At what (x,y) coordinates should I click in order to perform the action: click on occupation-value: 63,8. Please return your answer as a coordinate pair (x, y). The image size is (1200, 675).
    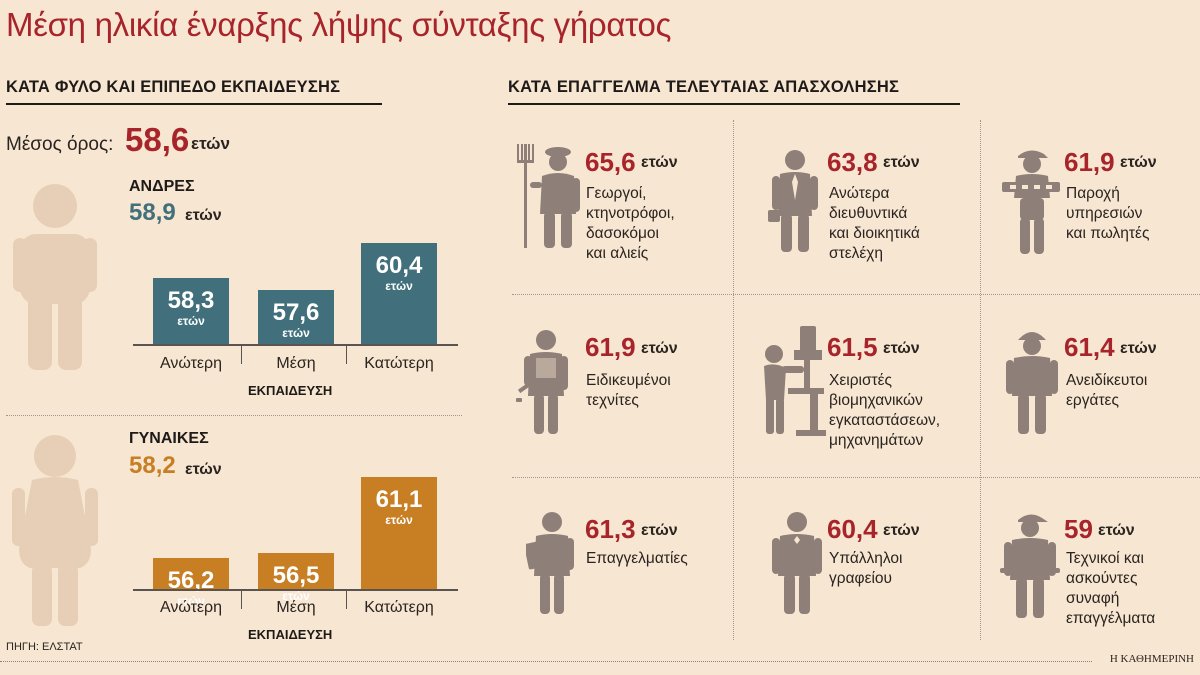
    Looking at the image, I should click on (852, 162).